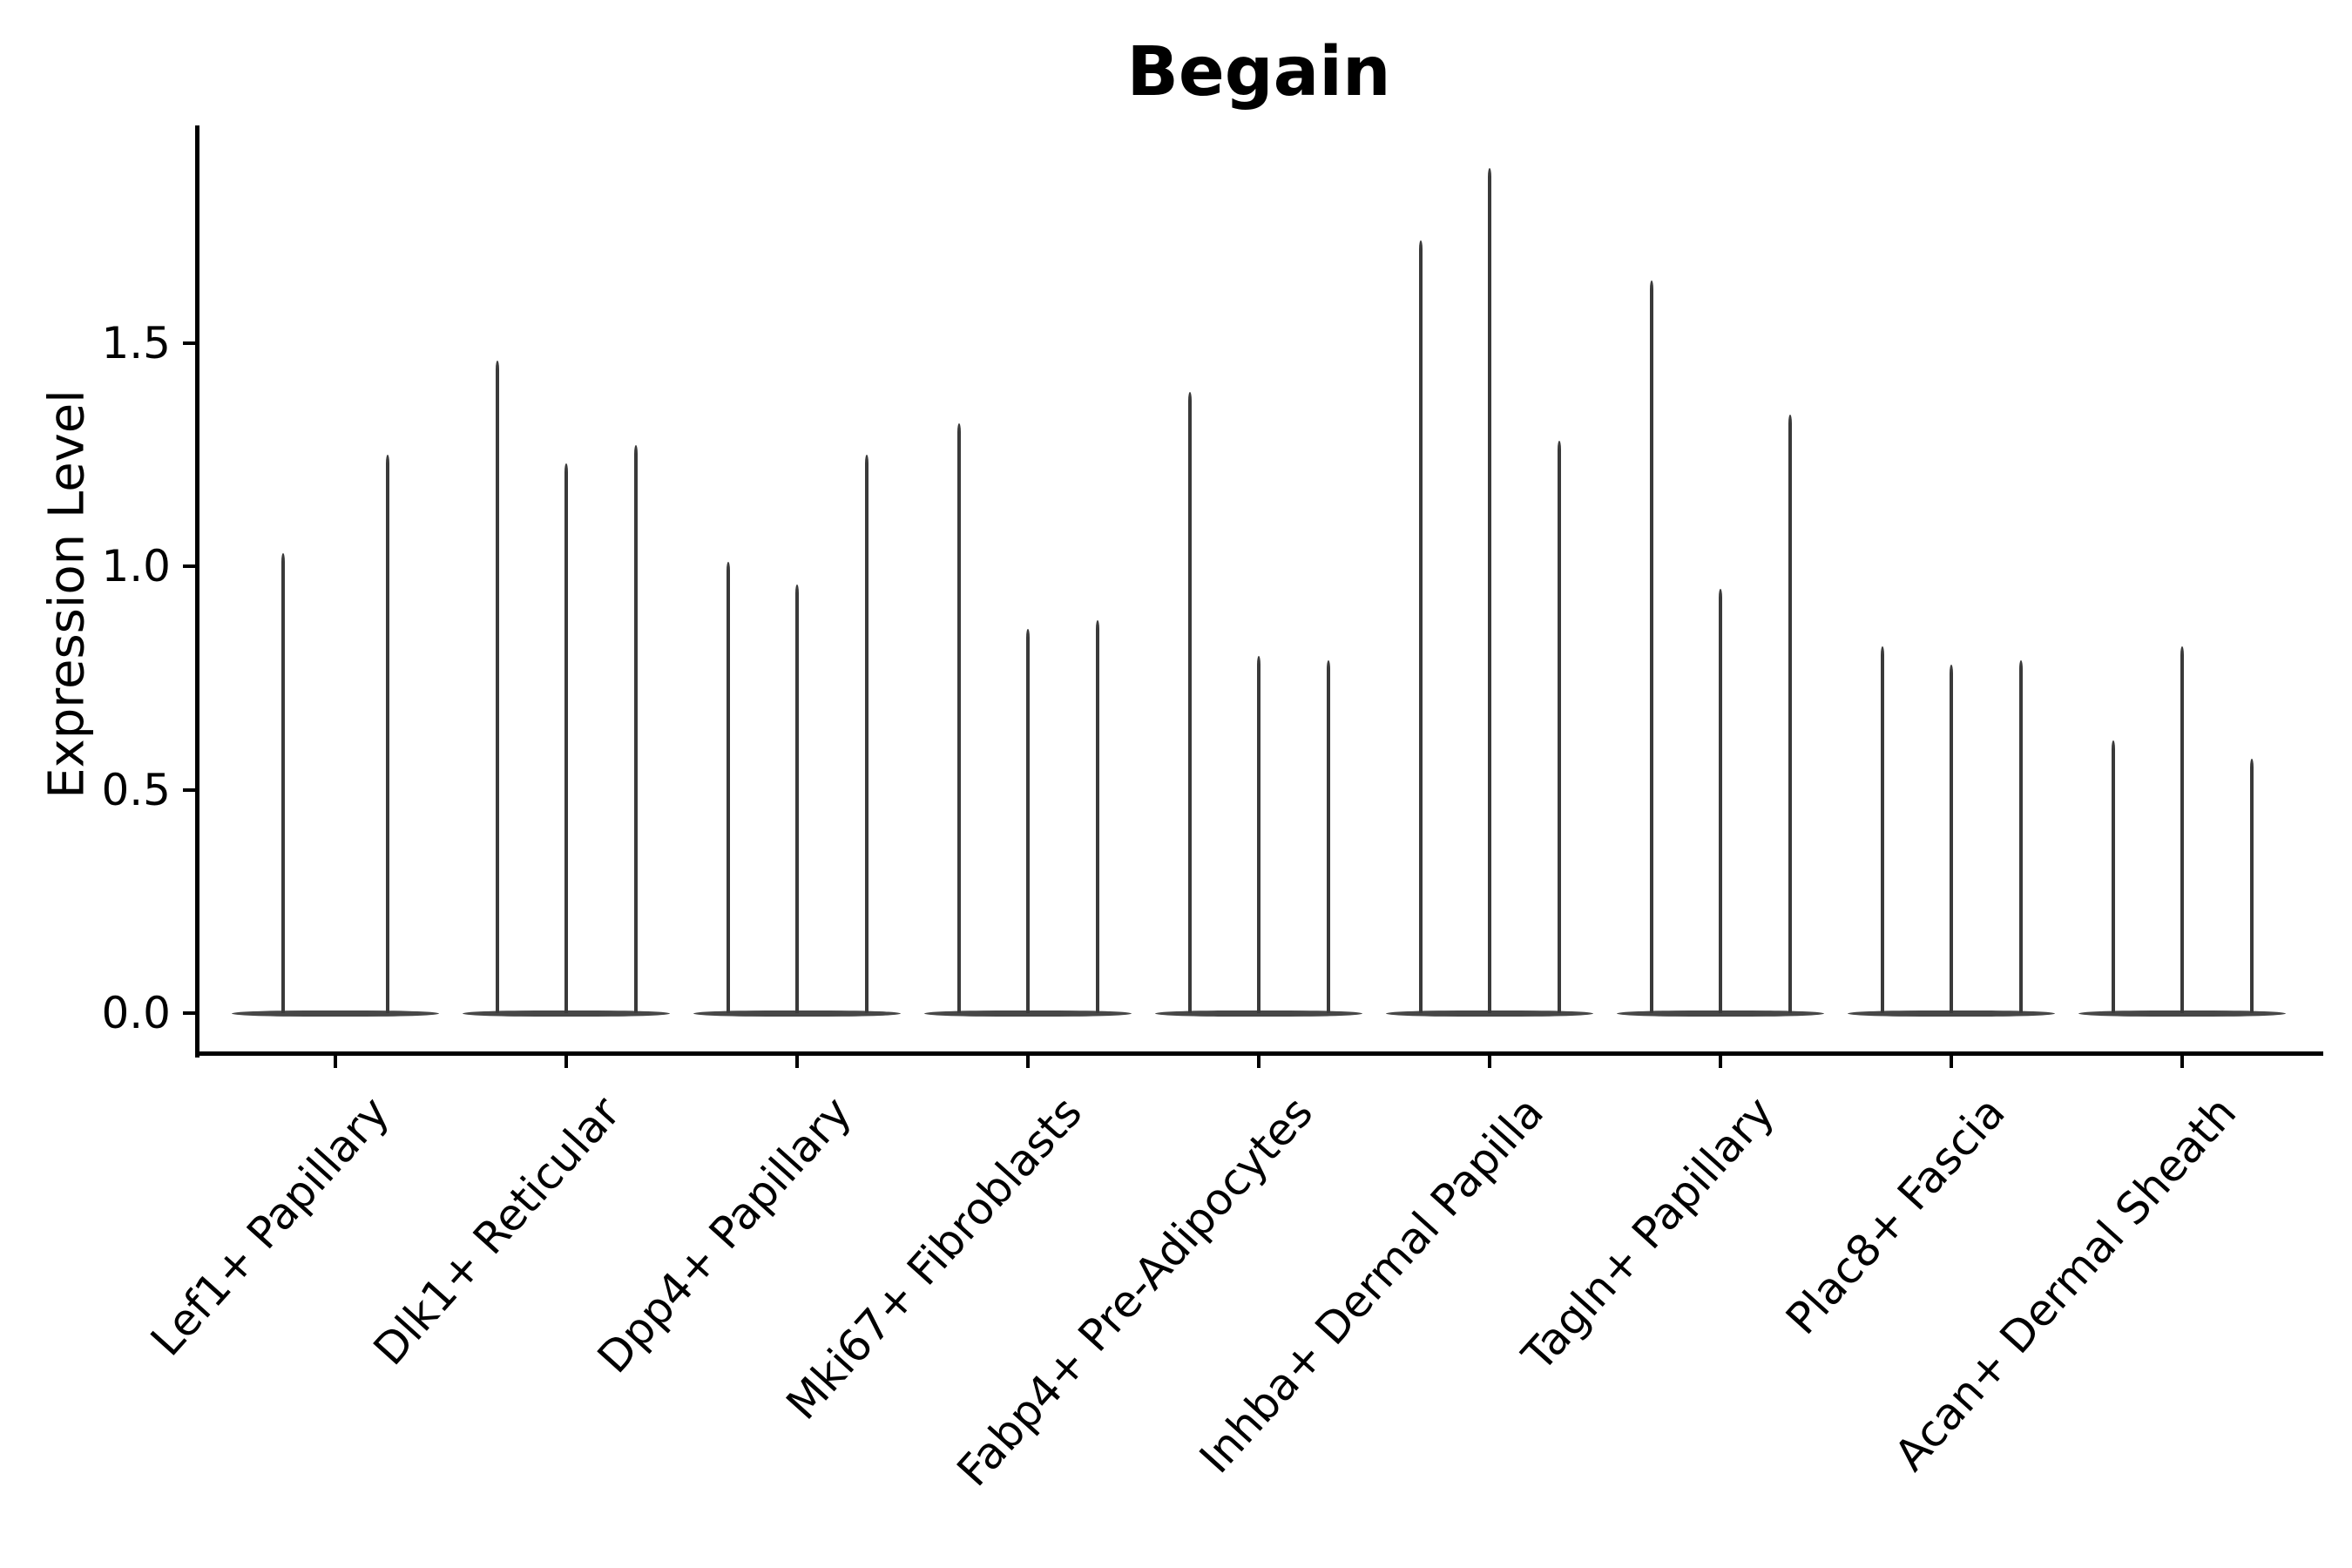 The image size is (2352, 1568). I want to click on y-axis-label: Expression Level, so click(67, 594).